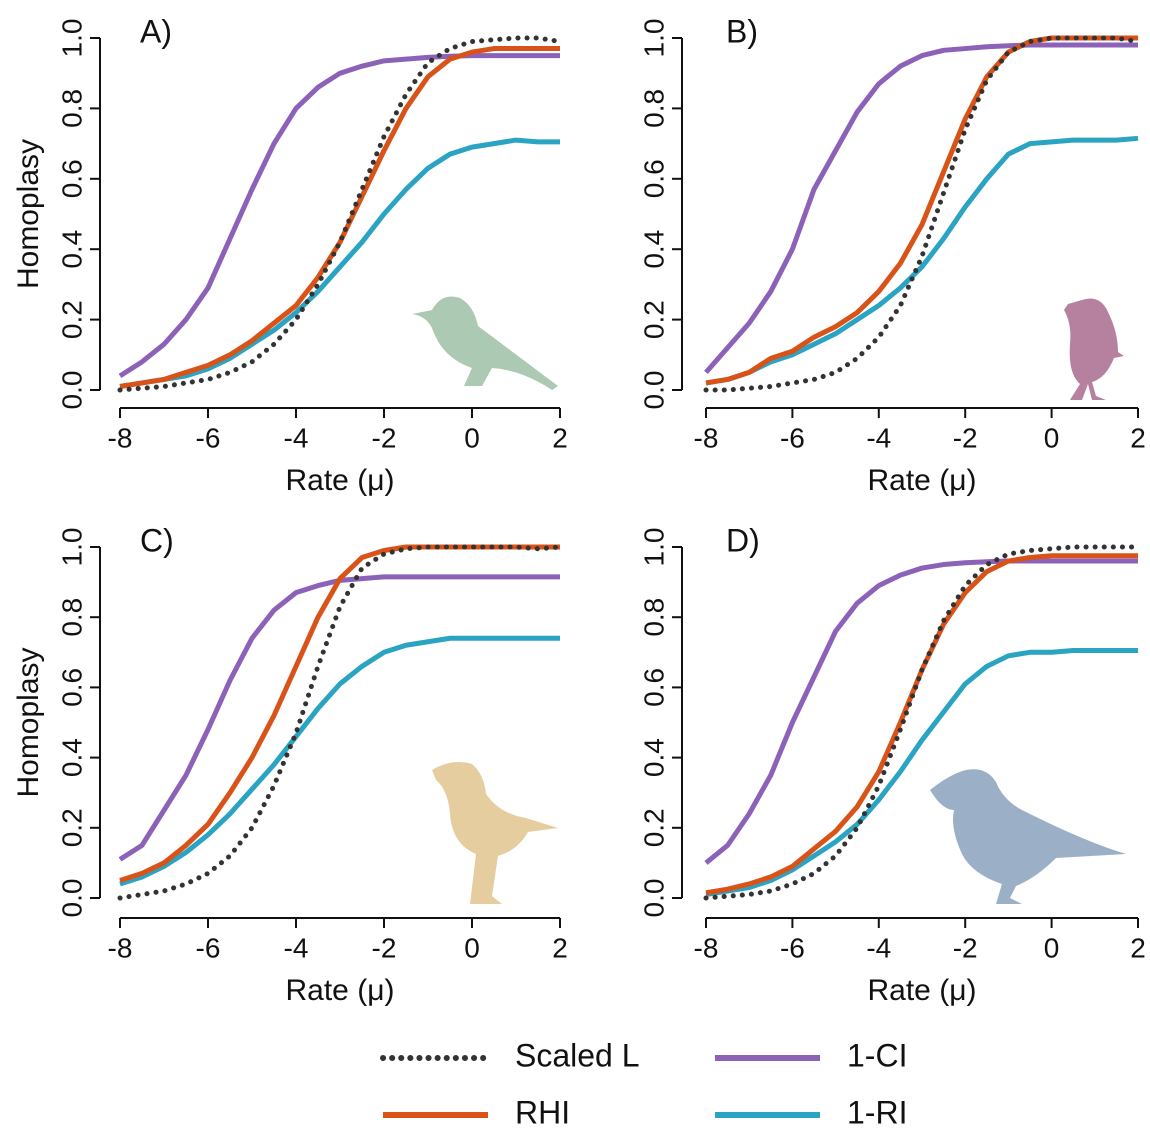 The width and height of the screenshot is (1150, 1133). What do you see at coordinates (157, 540) in the screenshot?
I see `panel-title: C)` at bounding box center [157, 540].